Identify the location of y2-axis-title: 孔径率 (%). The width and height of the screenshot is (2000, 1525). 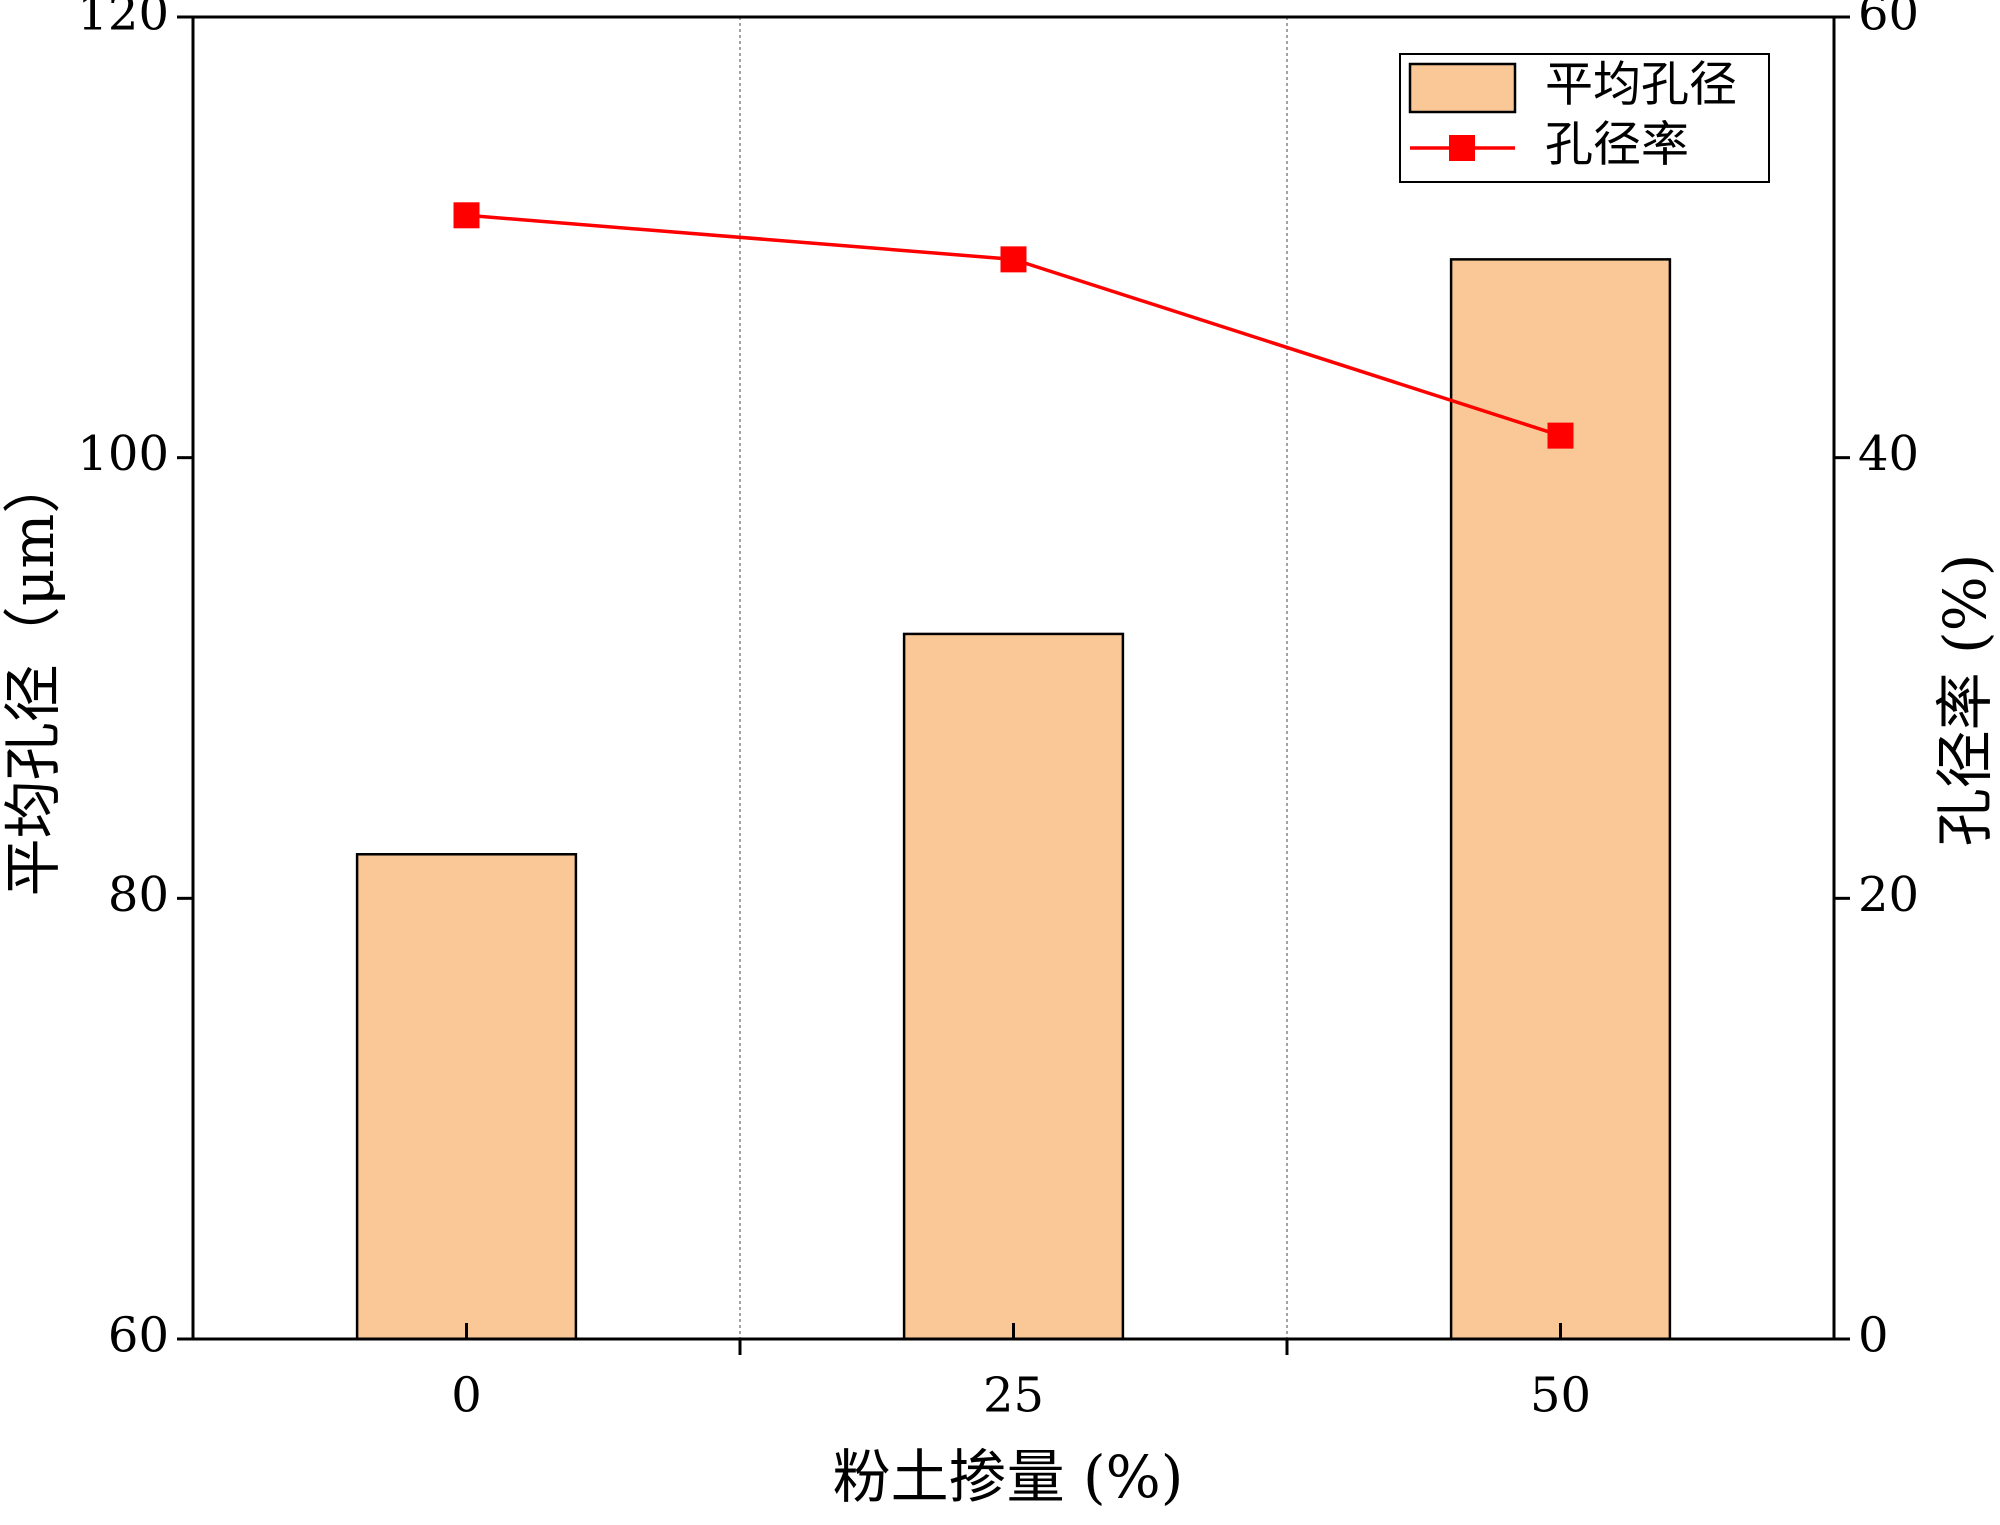
(1965, 700).